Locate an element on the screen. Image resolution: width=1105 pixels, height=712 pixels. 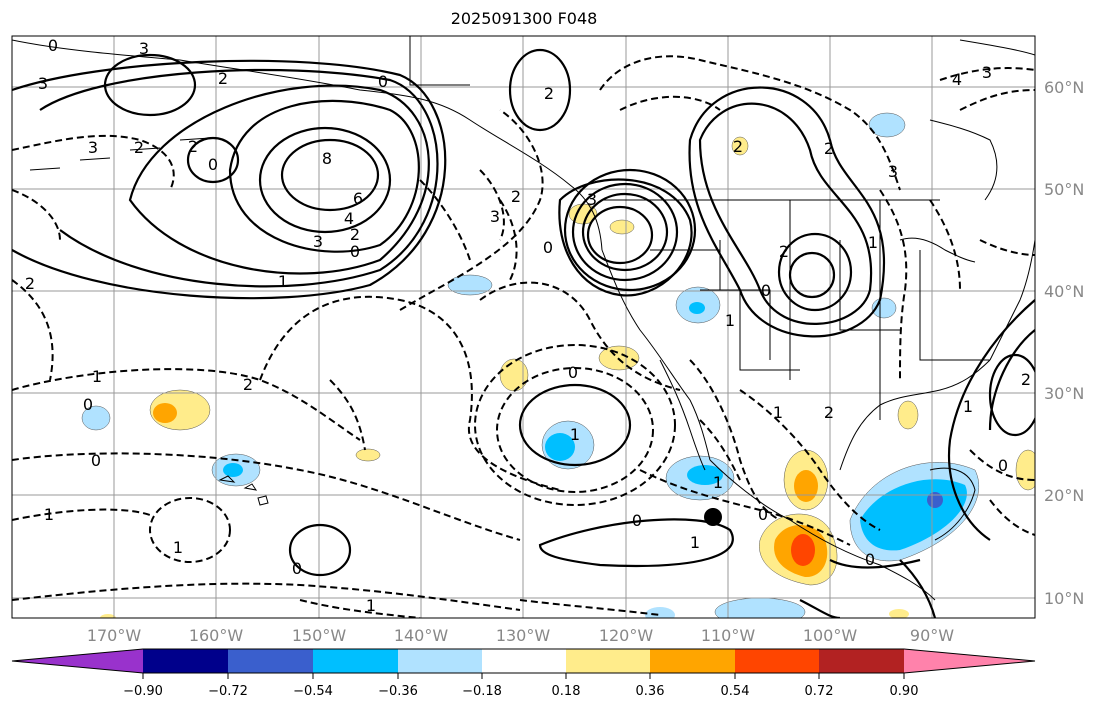
lon-label: 130°W is located at coordinates (523, 635).